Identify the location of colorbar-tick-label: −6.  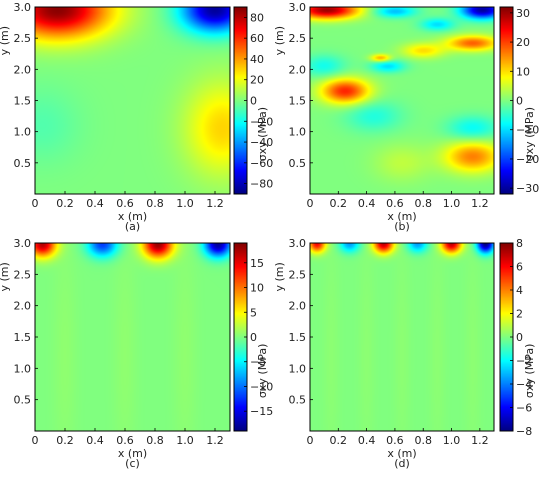
(524, 408).